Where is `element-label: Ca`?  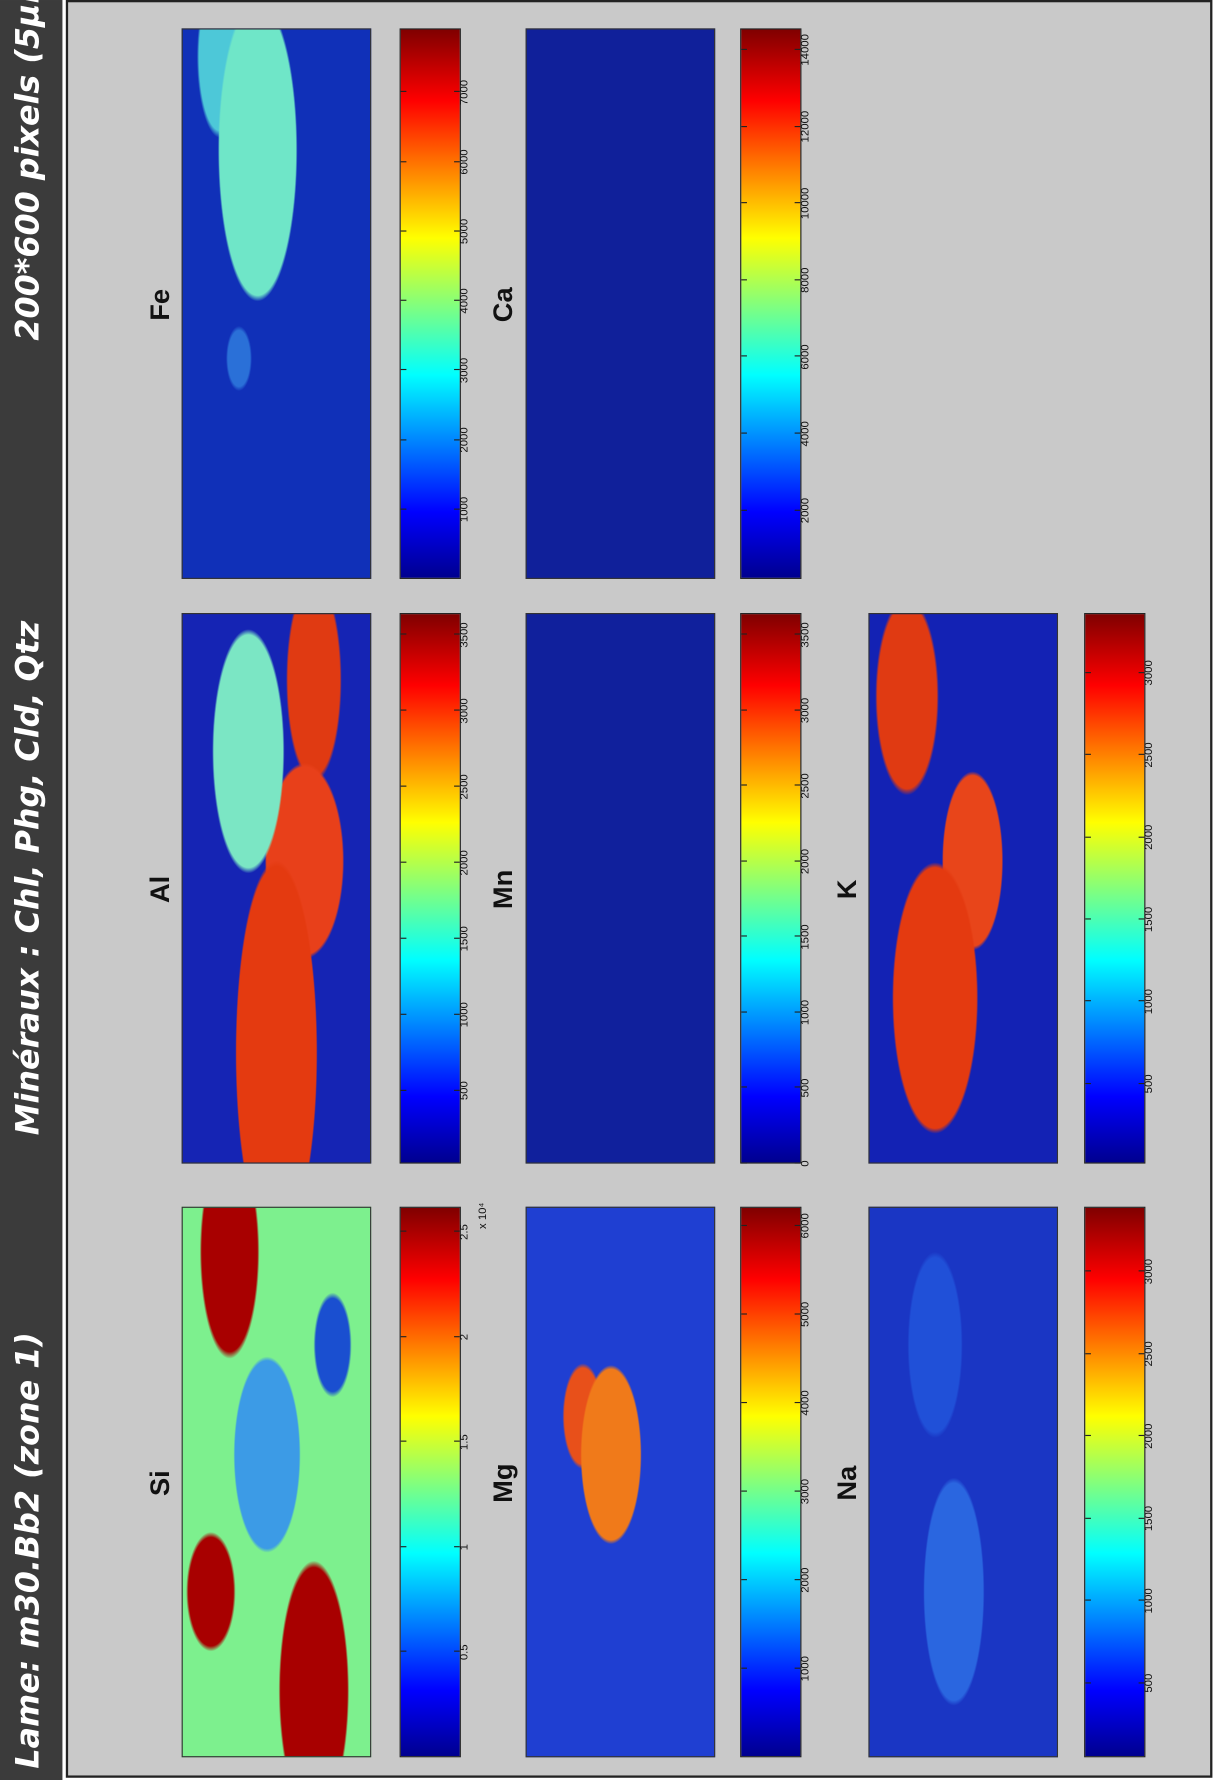 element-label: Ca is located at coordinates (503, 305).